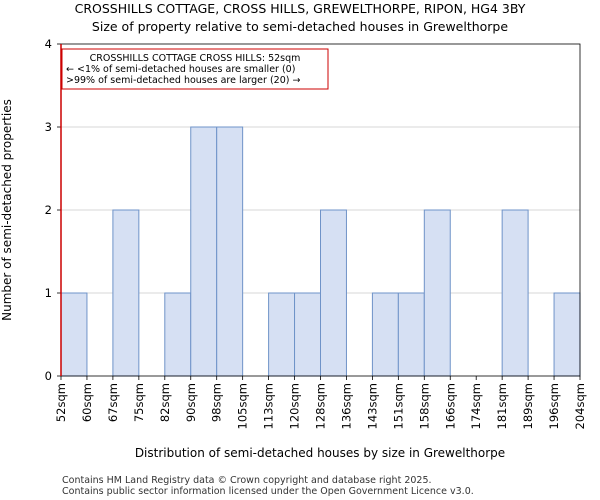 The width and height of the screenshot is (600, 500). Describe the element at coordinates (113, 402) in the screenshot. I see `x-tick-label: 67sqm` at that location.